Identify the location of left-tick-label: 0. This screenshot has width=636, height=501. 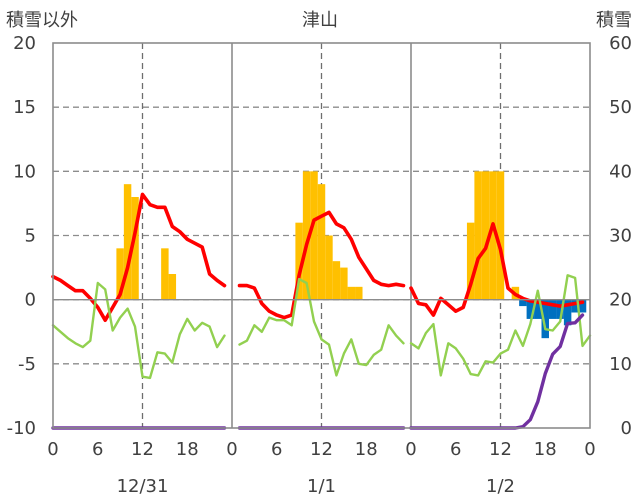
(30, 300).